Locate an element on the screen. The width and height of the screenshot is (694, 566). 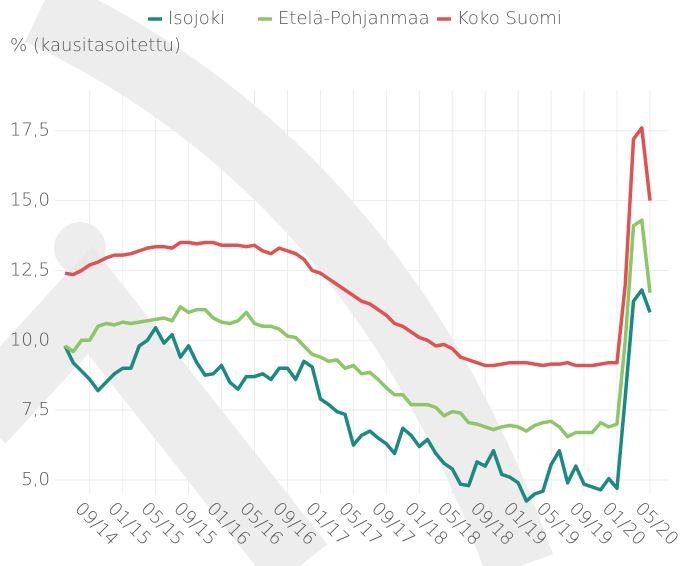
legend-label: Isojoki is located at coordinates (196, 18).